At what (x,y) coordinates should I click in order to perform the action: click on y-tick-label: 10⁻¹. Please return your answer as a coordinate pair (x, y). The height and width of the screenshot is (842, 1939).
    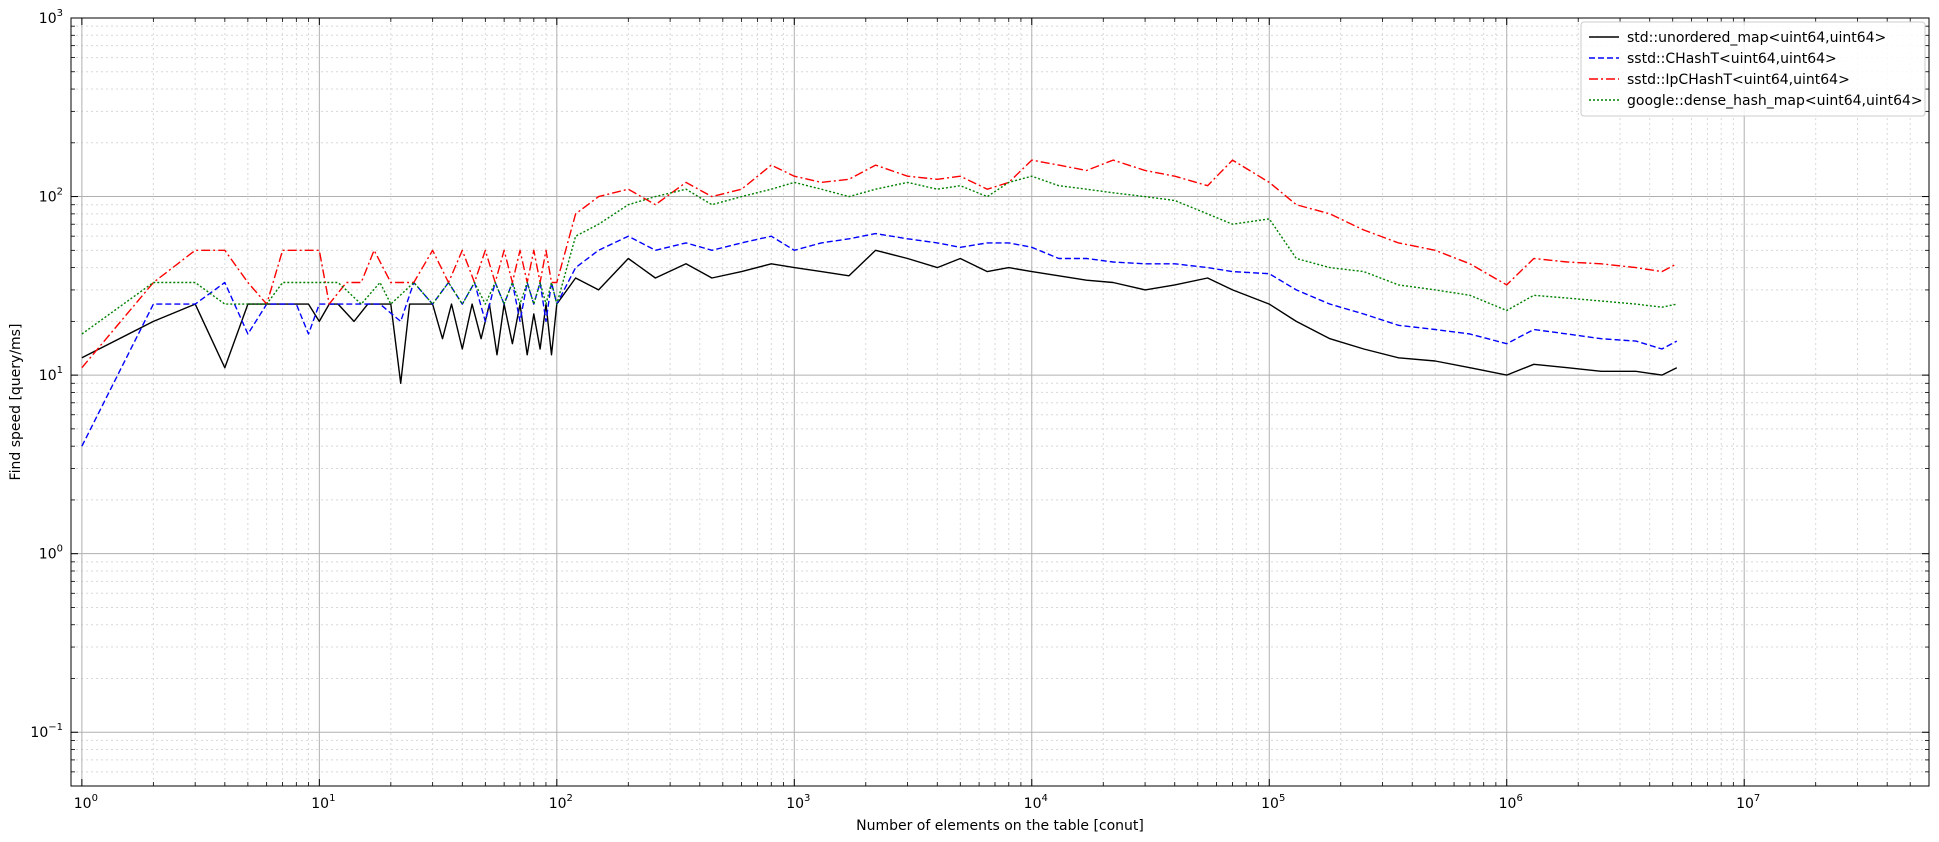
    Looking at the image, I should click on (46, 731).